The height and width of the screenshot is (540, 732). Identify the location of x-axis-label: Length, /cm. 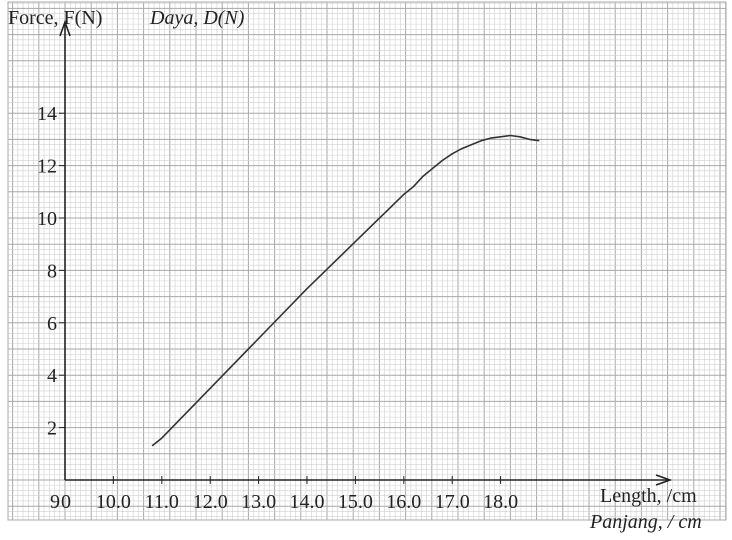
(648, 496).